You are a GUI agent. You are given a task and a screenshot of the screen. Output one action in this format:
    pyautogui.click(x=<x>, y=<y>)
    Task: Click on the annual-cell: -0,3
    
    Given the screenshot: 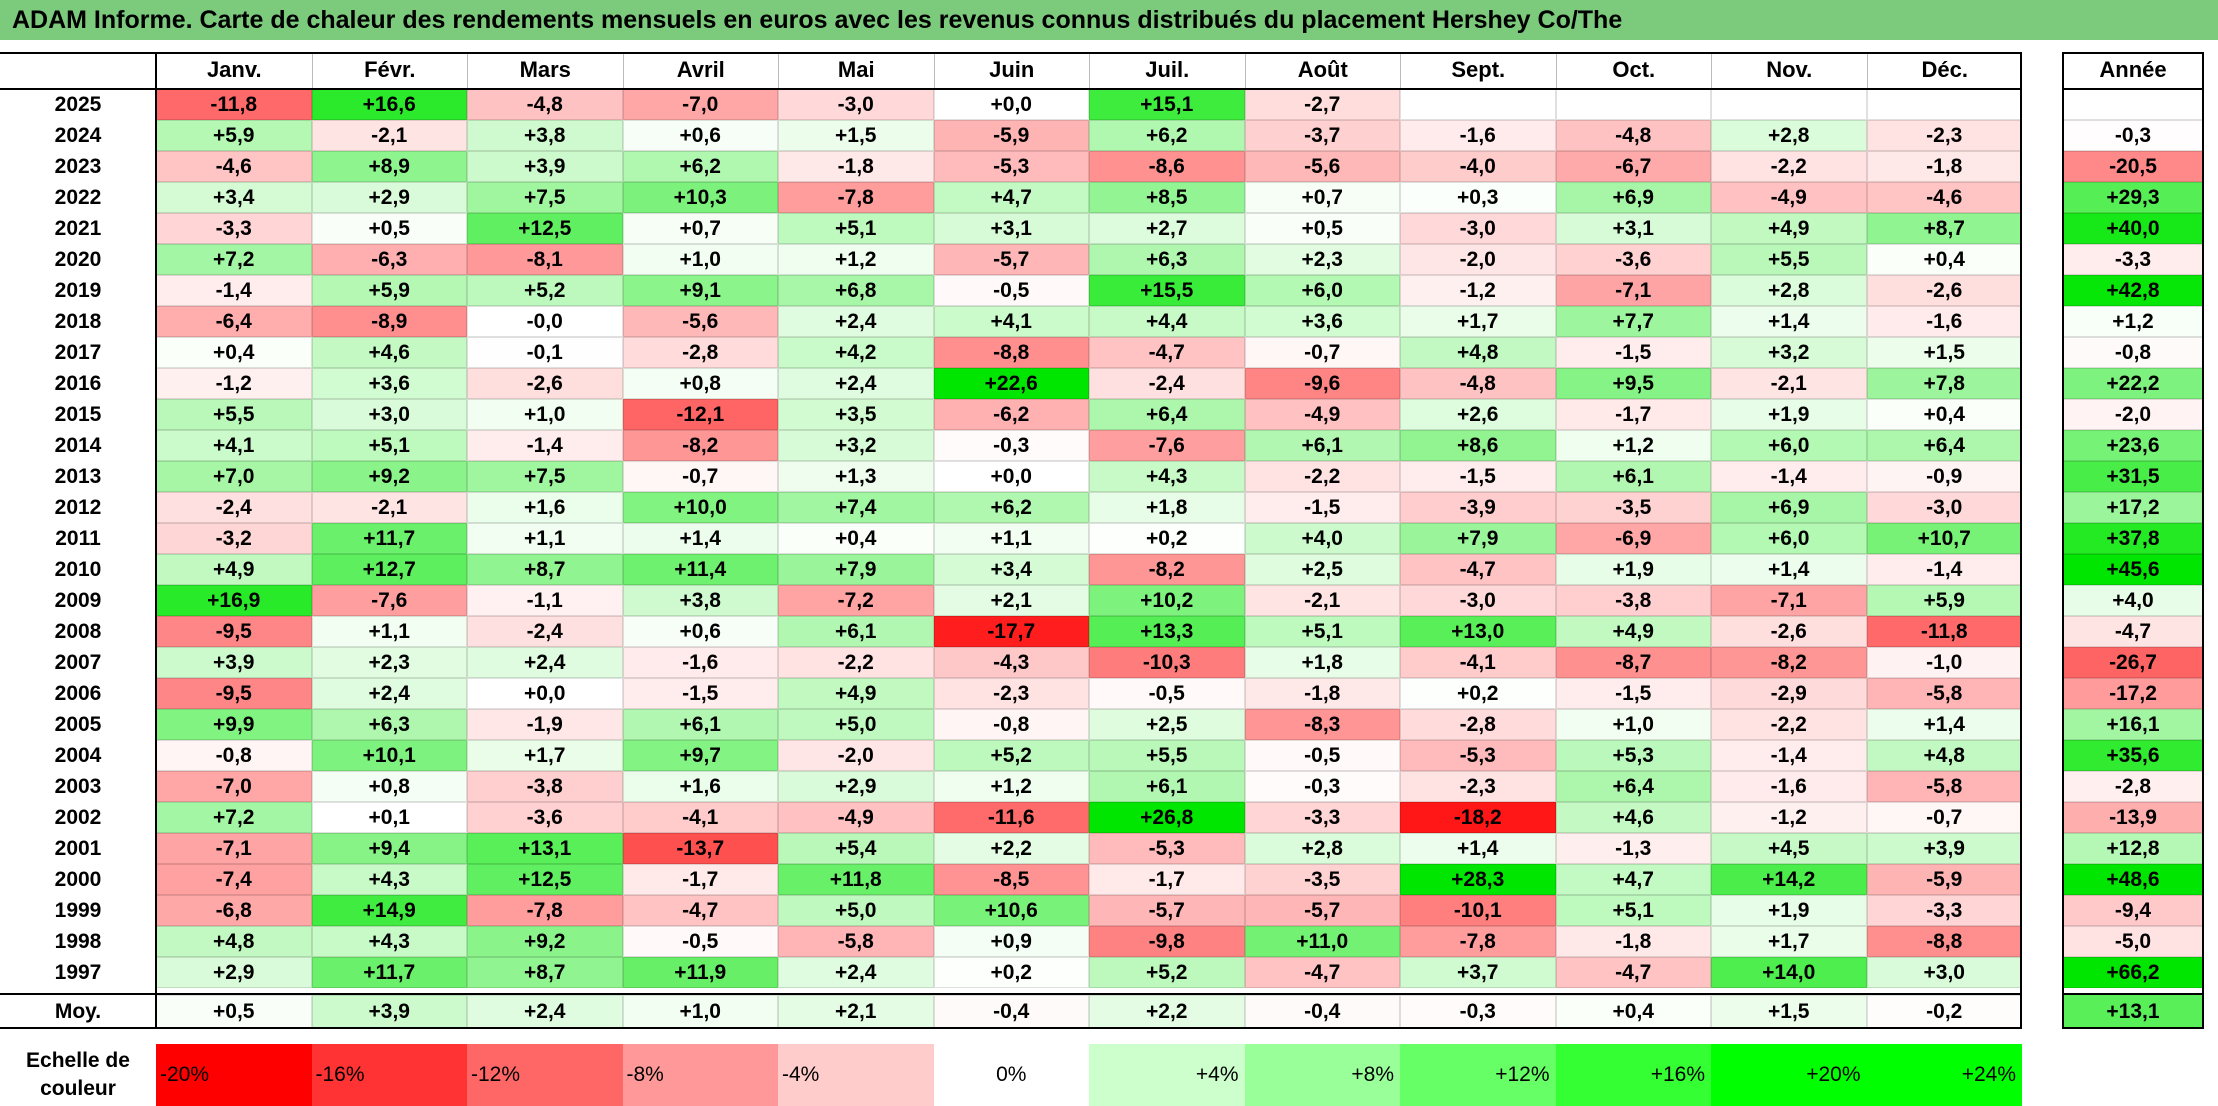 What is the action you would take?
    pyautogui.click(x=2133, y=135)
    